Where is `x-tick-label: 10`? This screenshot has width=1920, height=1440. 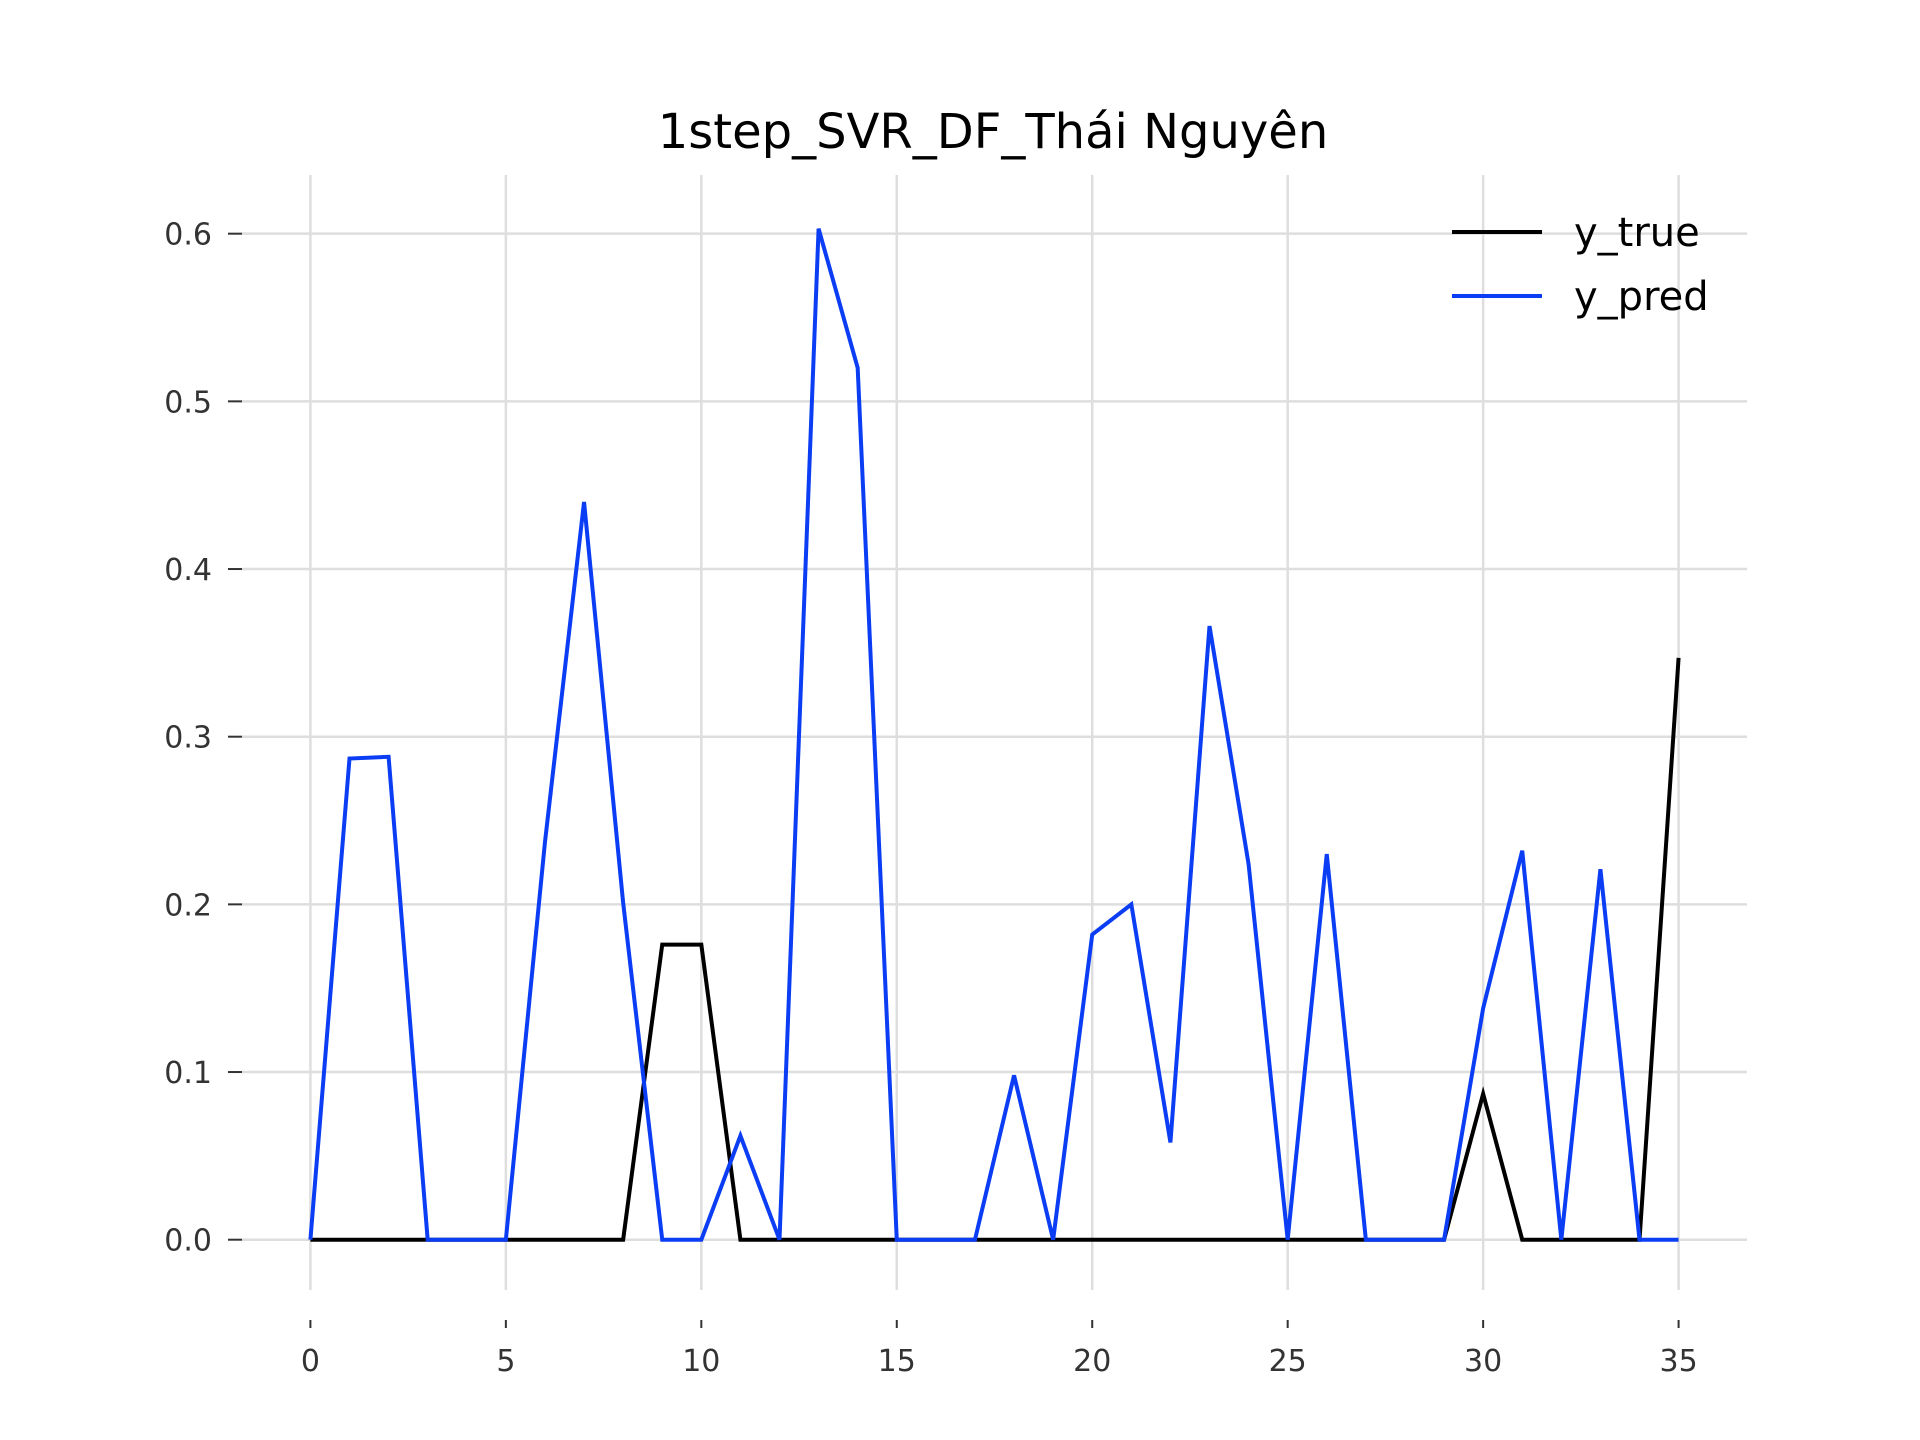 x-tick-label: 10 is located at coordinates (701, 1361).